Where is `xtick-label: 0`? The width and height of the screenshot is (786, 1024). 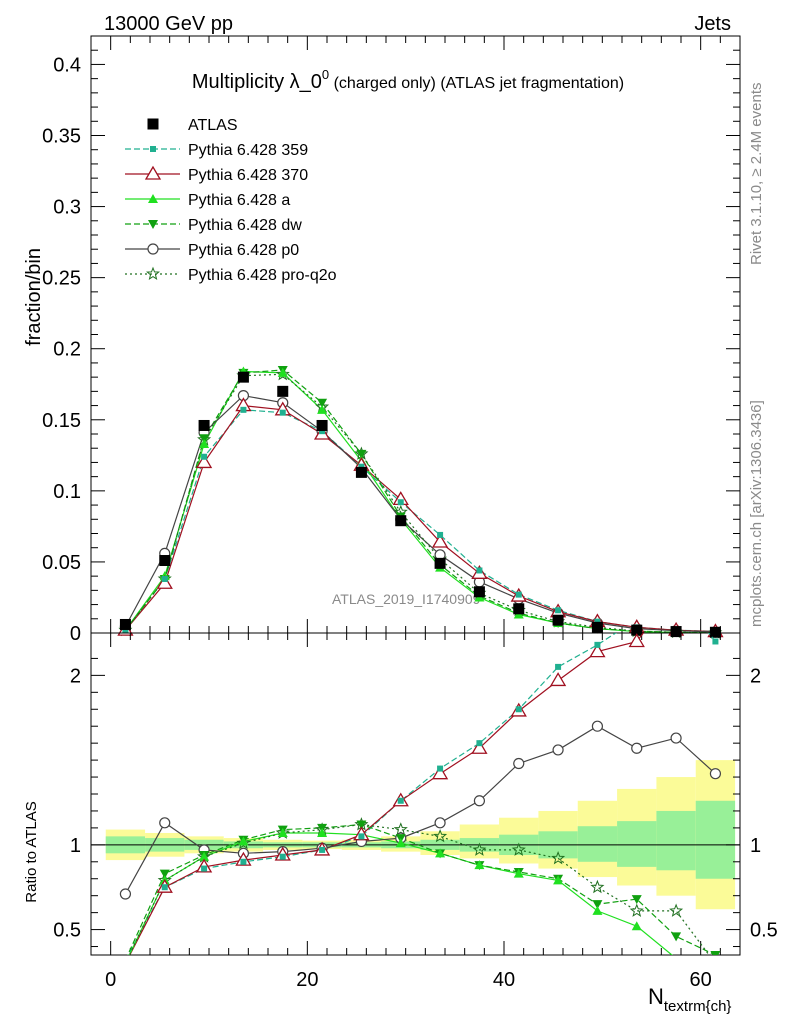 xtick-label: 0 is located at coordinates (110, 980).